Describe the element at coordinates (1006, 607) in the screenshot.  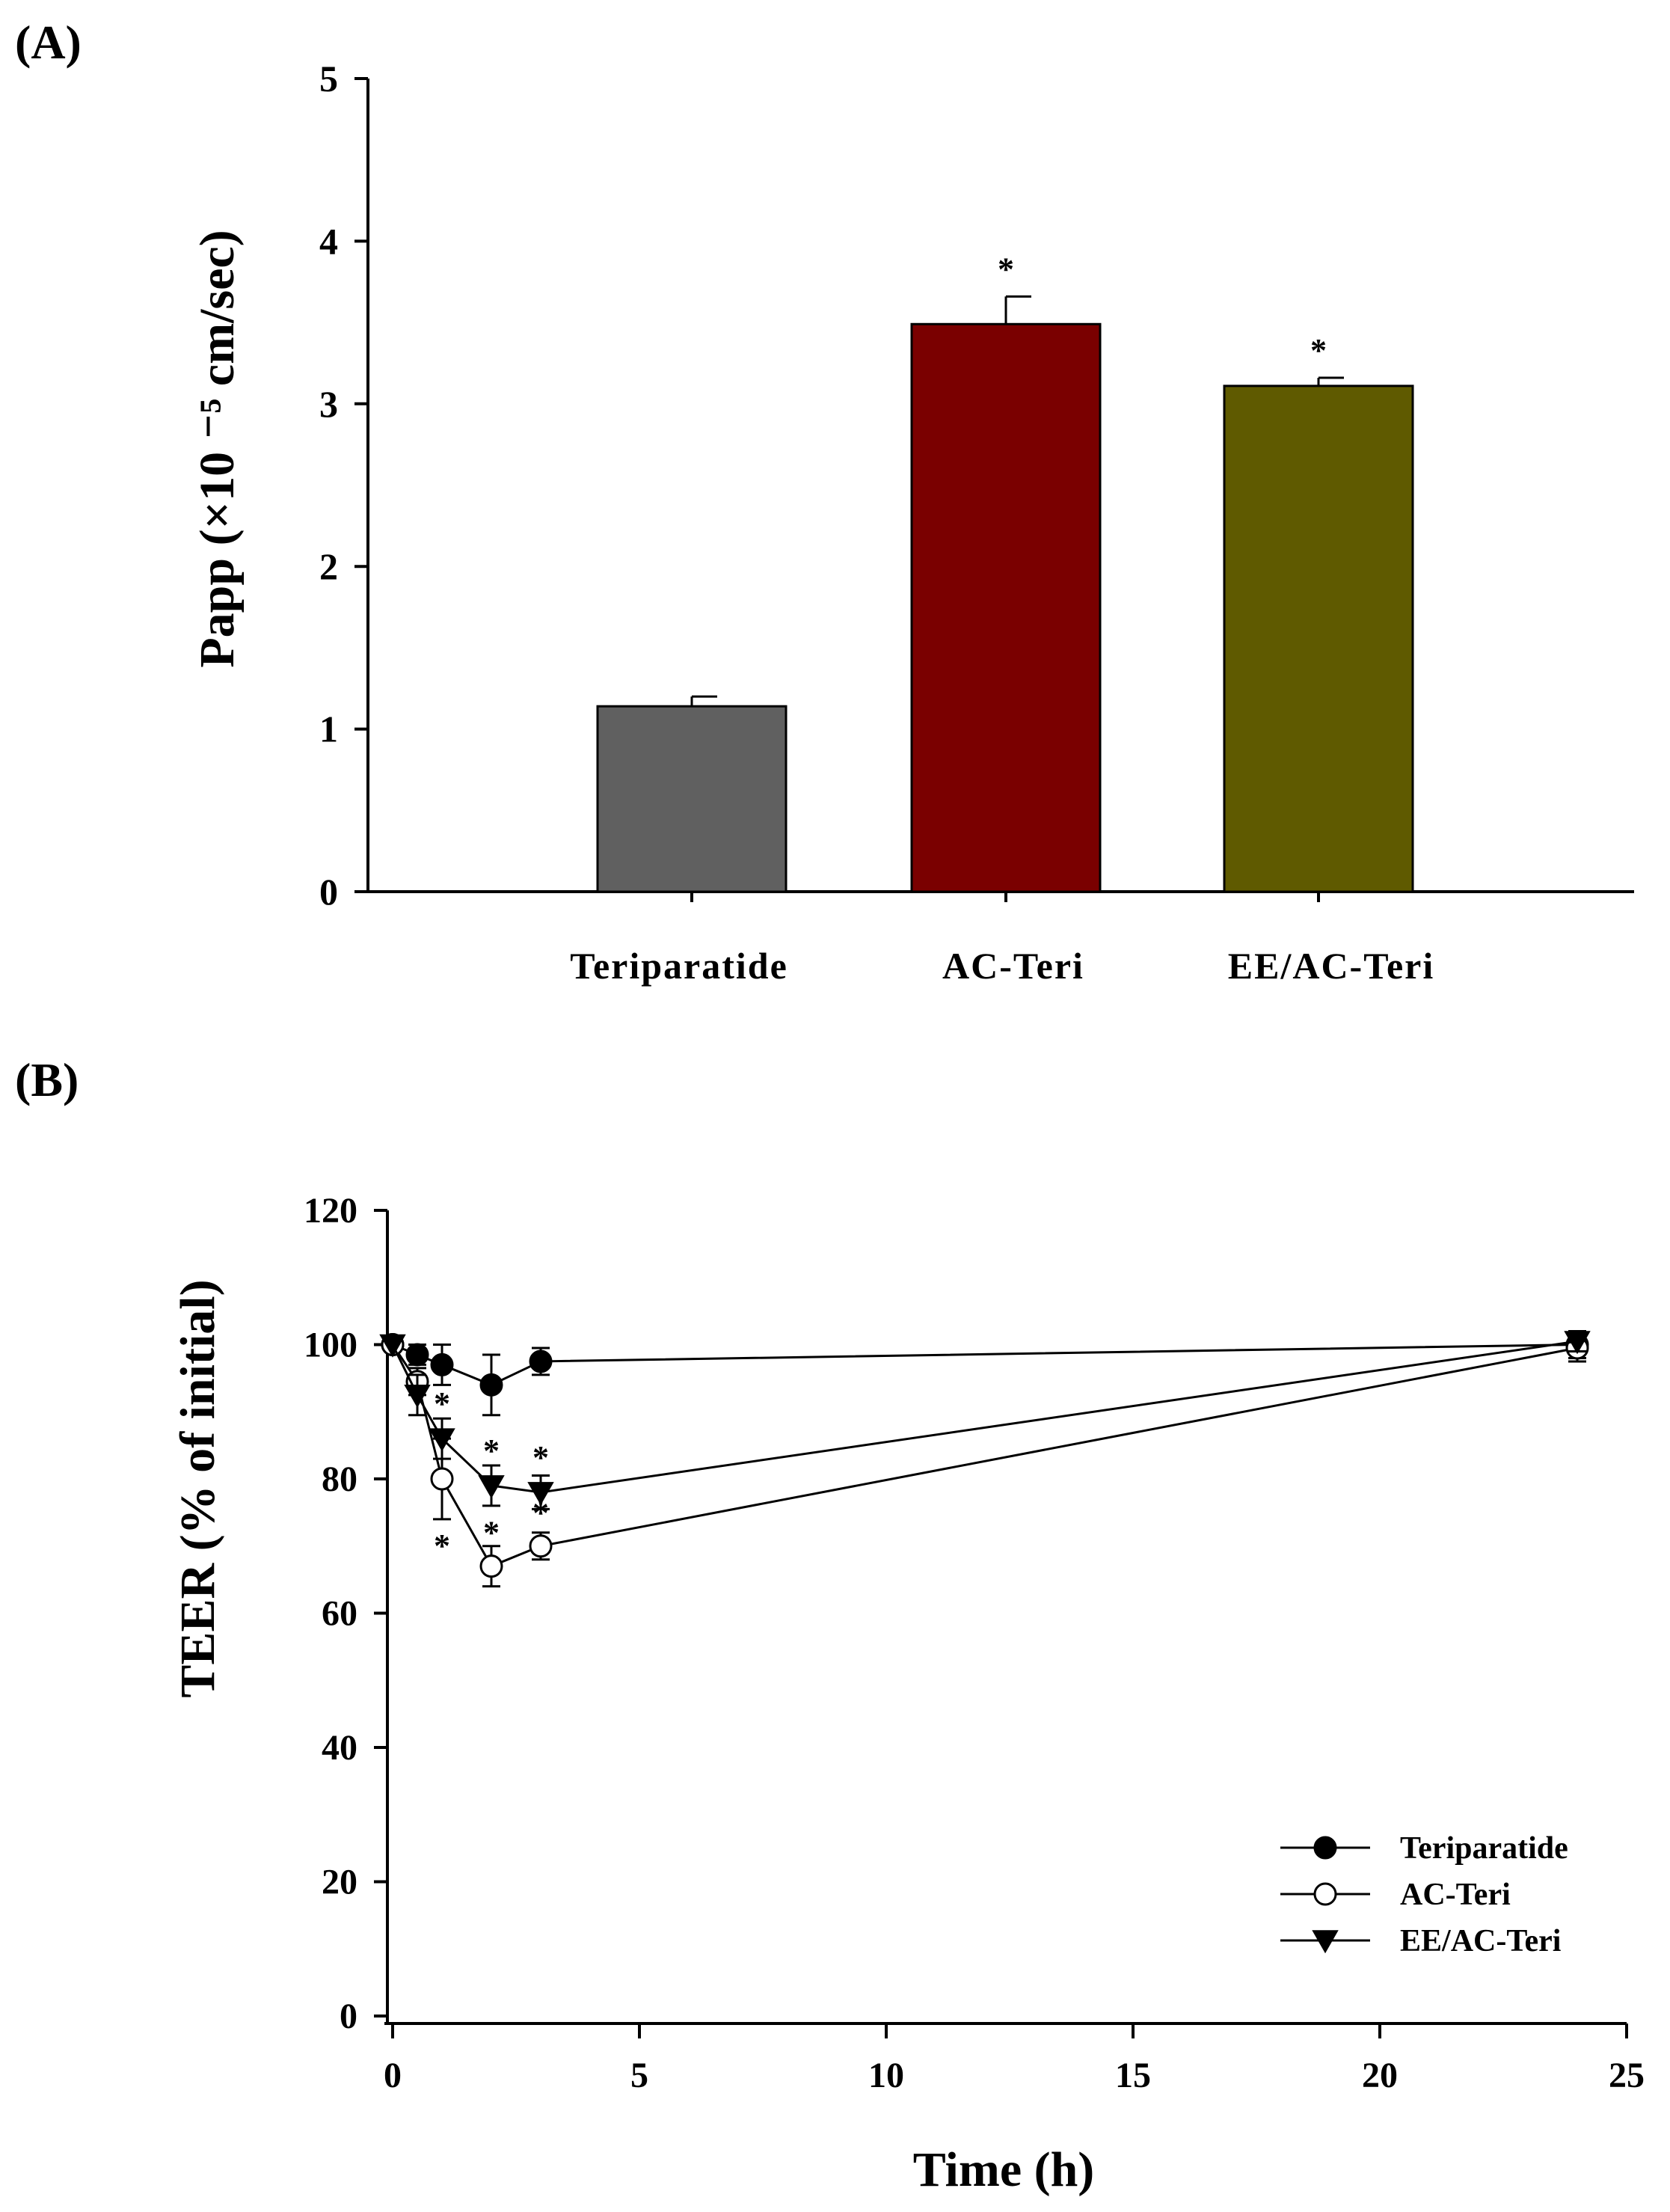
I see `bar-ac-teri` at that location.